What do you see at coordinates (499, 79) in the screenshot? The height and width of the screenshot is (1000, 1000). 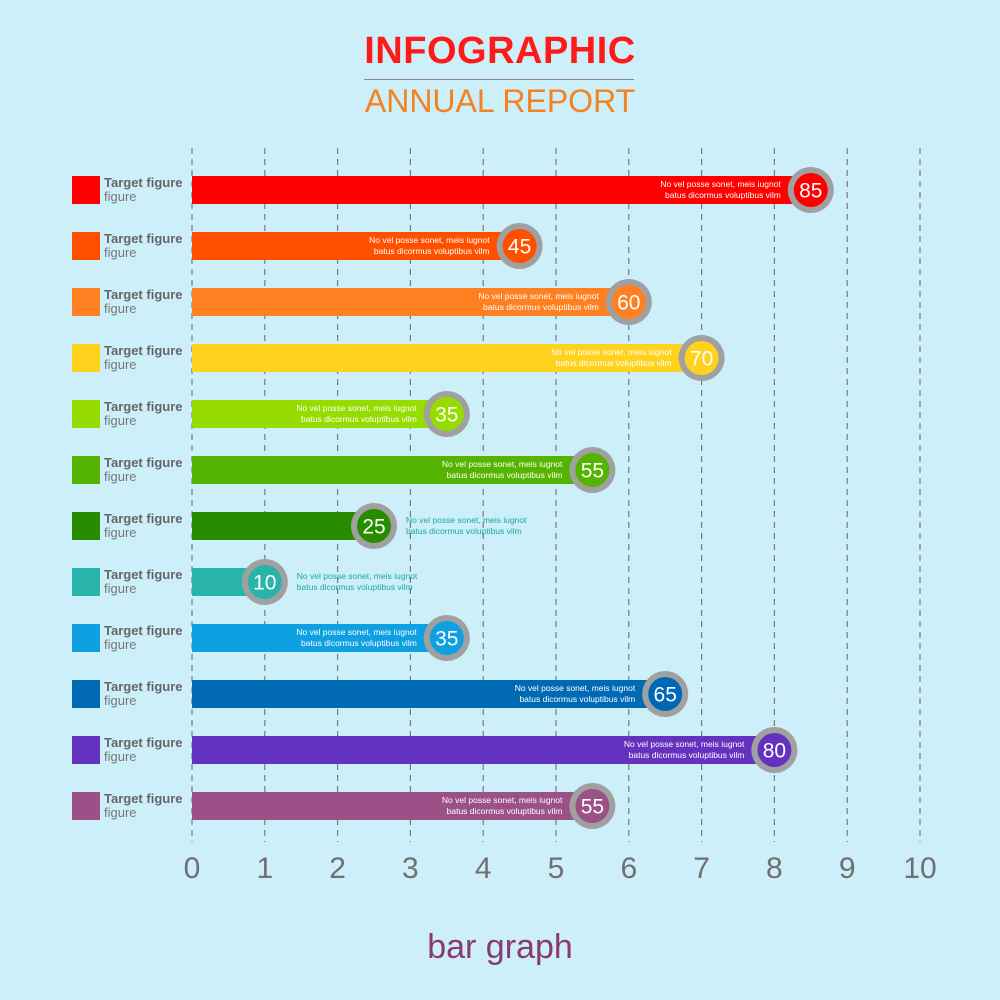 I see `title-divider` at bounding box center [499, 79].